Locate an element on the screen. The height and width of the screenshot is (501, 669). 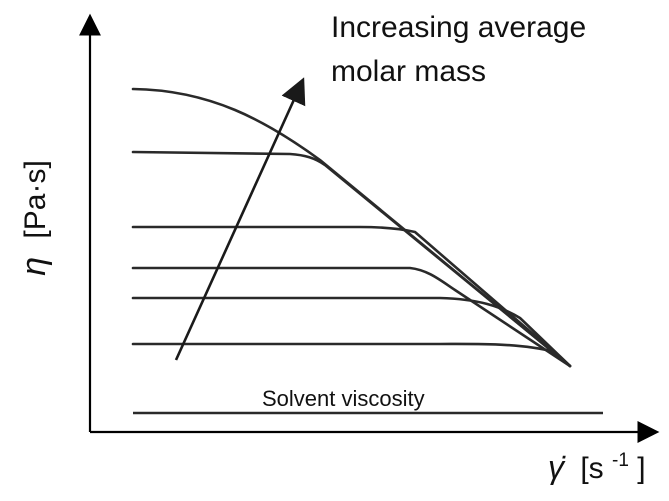
svg-text: γ̇ [s -1 ] is located at coordinates (597, 462).